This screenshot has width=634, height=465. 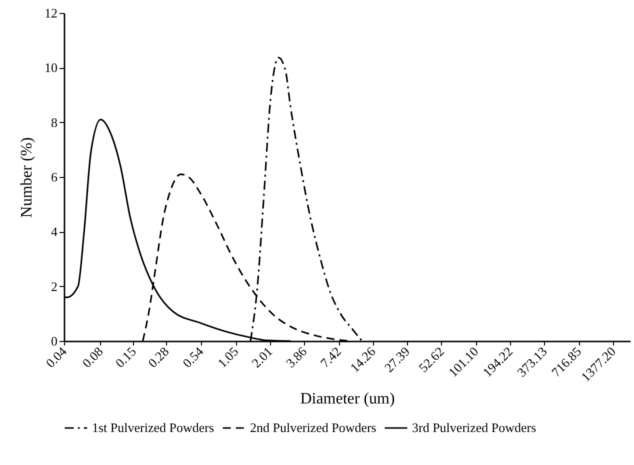 What do you see at coordinates (262, 357) in the screenshot?
I see `x-tick-label: 2.01` at bounding box center [262, 357].